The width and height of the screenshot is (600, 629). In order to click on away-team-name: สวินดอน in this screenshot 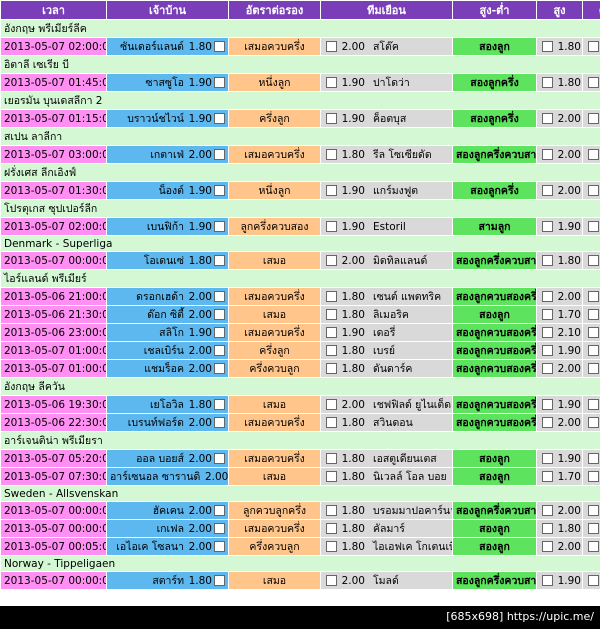, I will do `click(393, 423)`.